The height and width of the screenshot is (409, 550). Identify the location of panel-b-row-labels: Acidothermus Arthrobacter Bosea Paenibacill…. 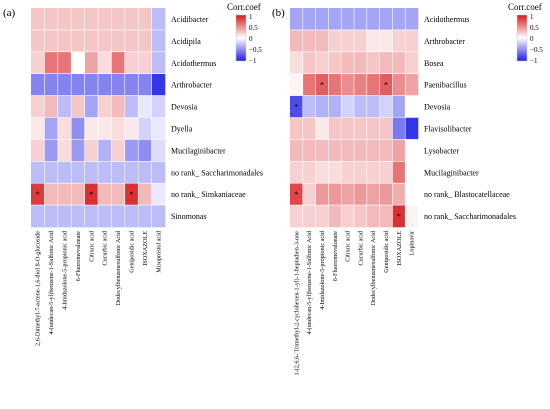
(470, 118).